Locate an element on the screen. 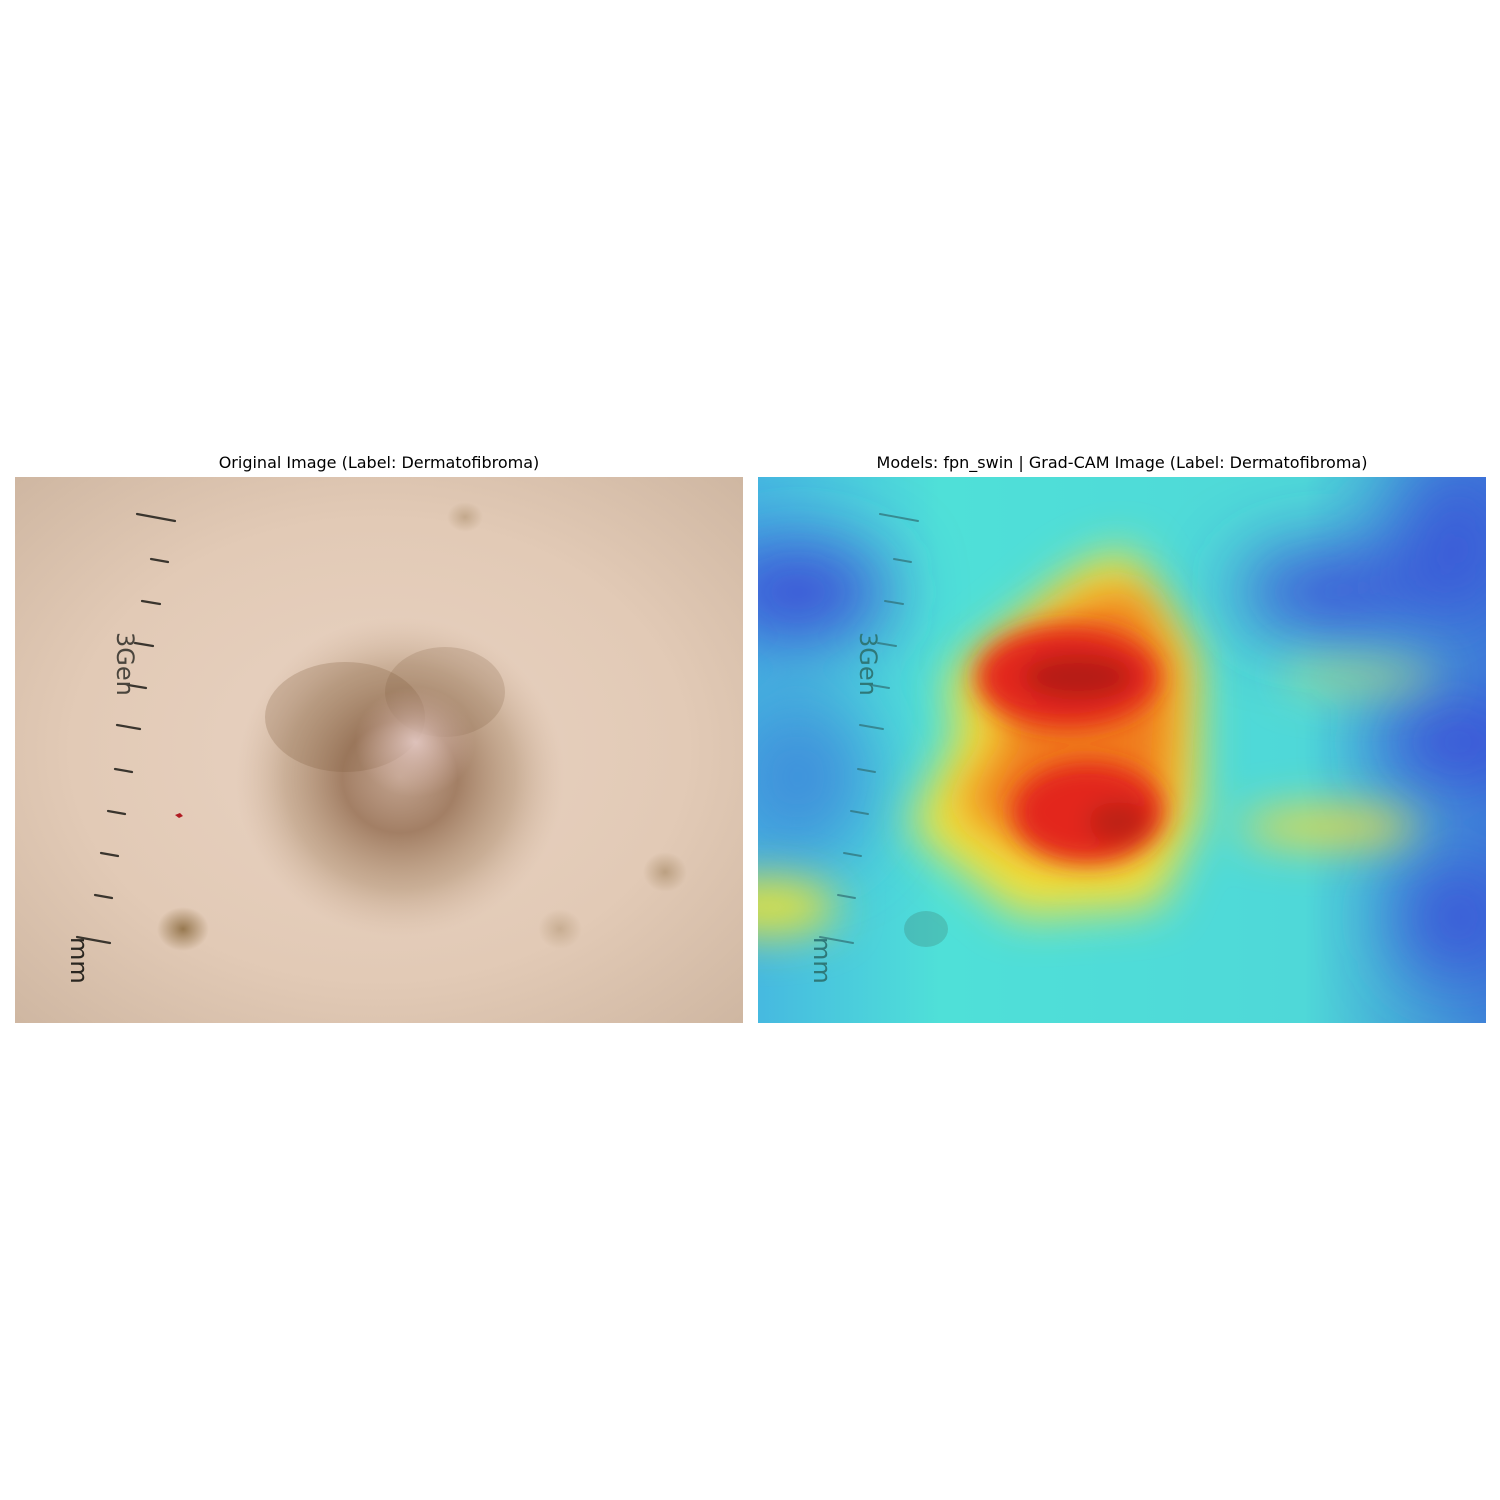 The width and height of the screenshot is (1500, 1500). gradcam-ruler-unit-mark: mm is located at coordinates (822, 960).